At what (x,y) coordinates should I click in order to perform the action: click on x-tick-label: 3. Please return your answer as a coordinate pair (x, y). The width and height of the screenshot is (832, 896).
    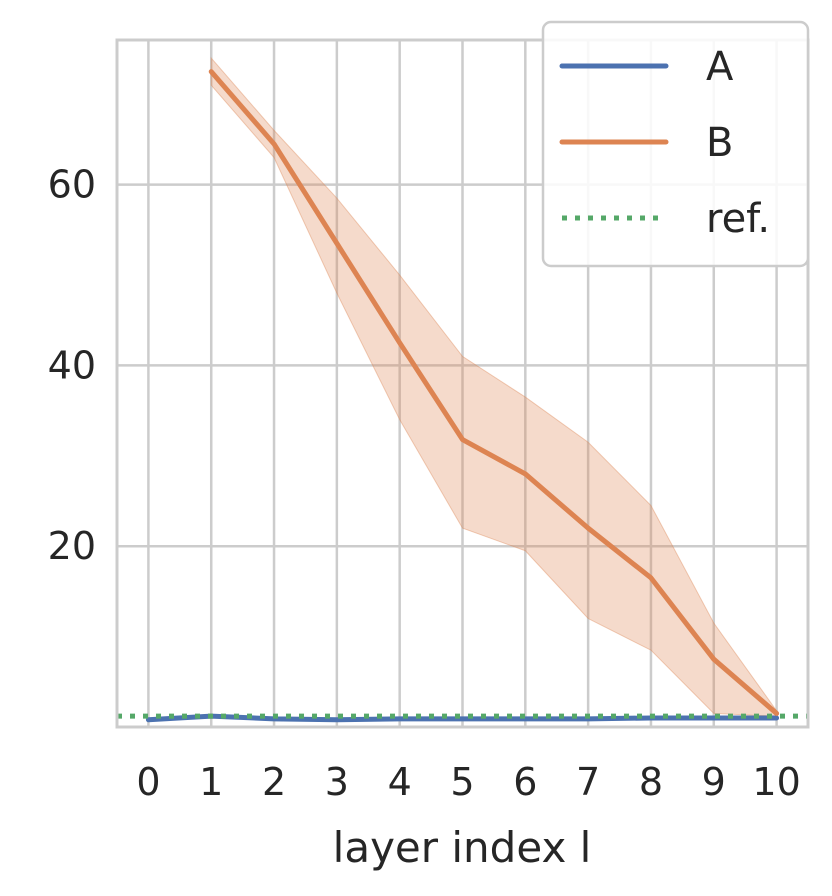
    Looking at the image, I should click on (337, 782).